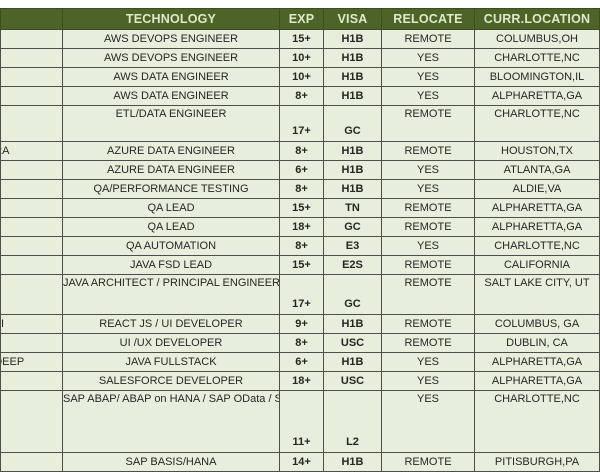 The width and height of the screenshot is (600, 472). What do you see at coordinates (301, 227) in the screenshot?
I see `cell-exp: 18+` at bounding box center [301, 227].